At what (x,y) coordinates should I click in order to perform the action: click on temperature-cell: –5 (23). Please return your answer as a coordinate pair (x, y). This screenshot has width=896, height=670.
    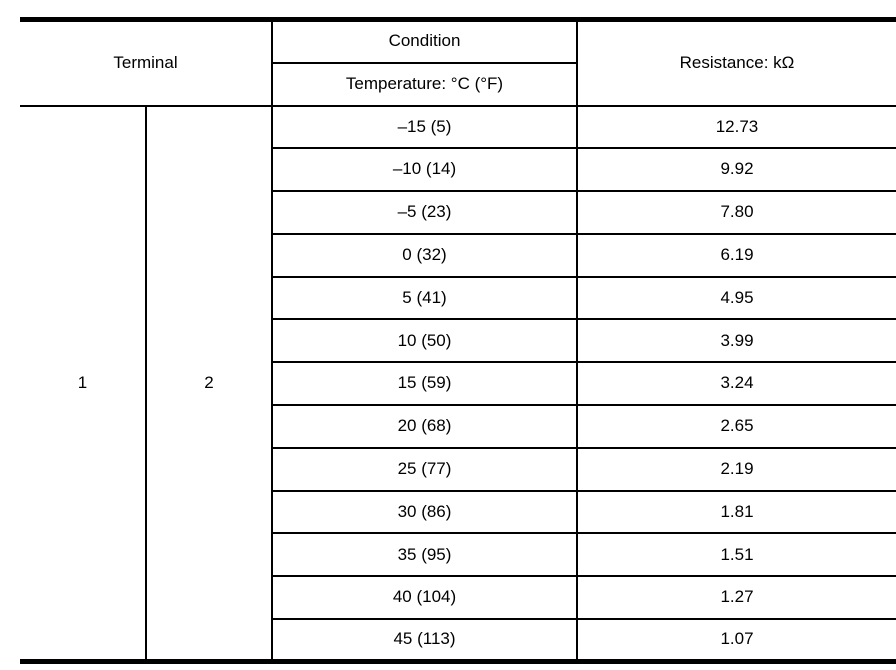
    Looking at the image, I should click on (424, 212).